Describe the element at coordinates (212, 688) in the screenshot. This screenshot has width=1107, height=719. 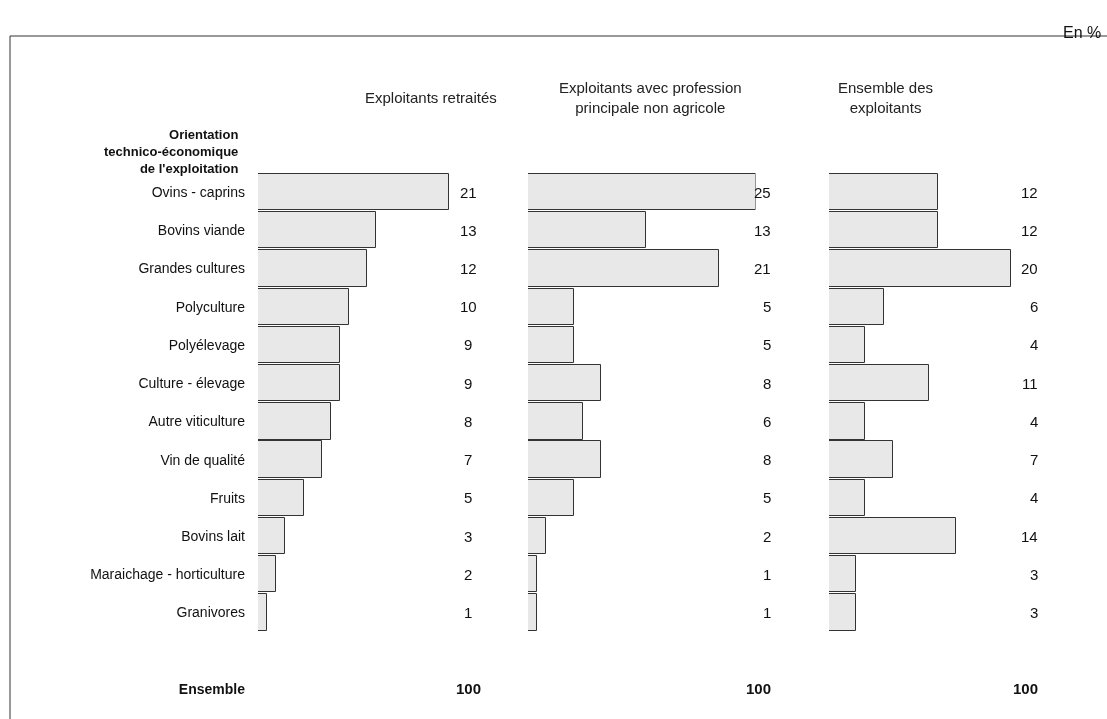
I see `y-tick-label: Ensemble` at that location.